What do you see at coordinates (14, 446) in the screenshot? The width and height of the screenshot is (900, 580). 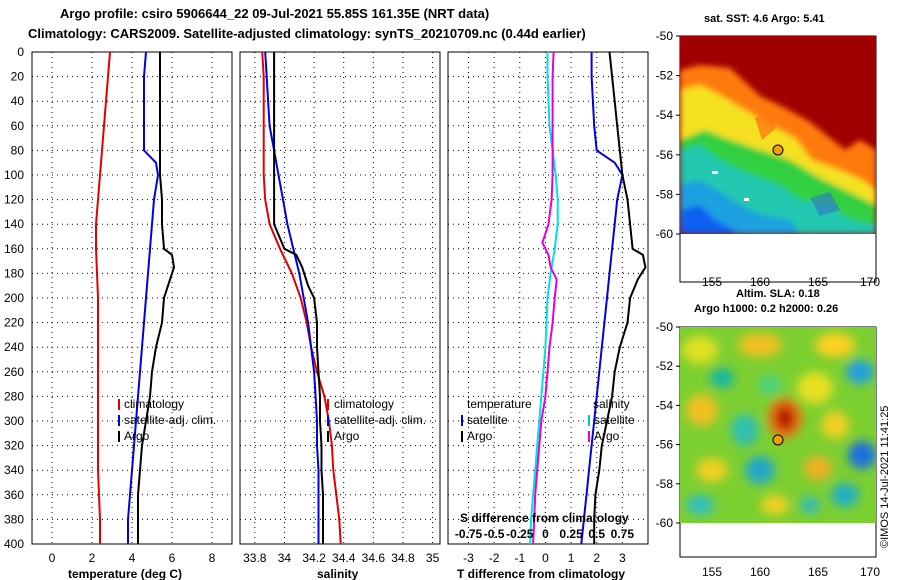 I see `depth-tick-label: 320` at bounding box center [14, 446].